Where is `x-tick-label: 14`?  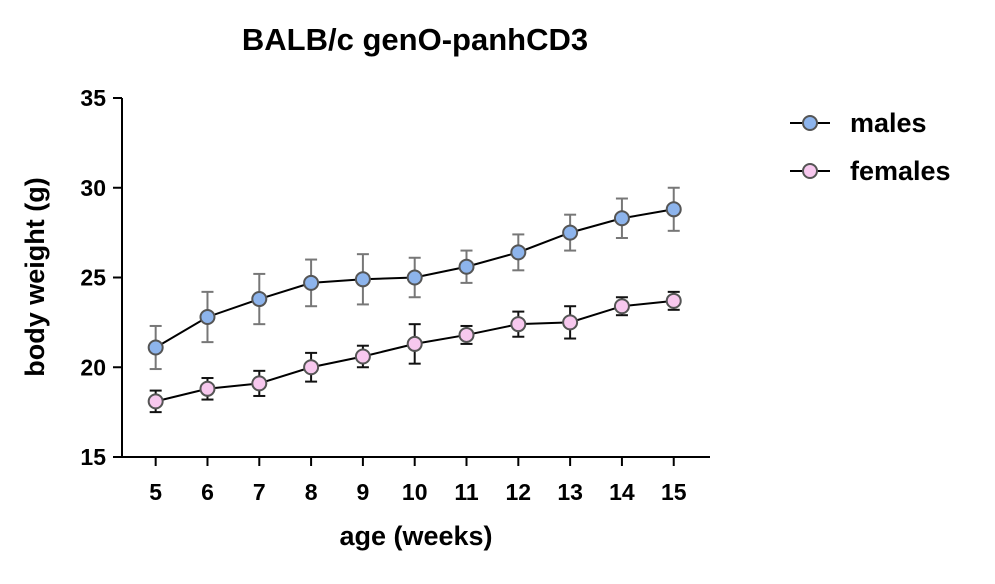 x-tick-label: 14 is located at coordinates (622, 492).